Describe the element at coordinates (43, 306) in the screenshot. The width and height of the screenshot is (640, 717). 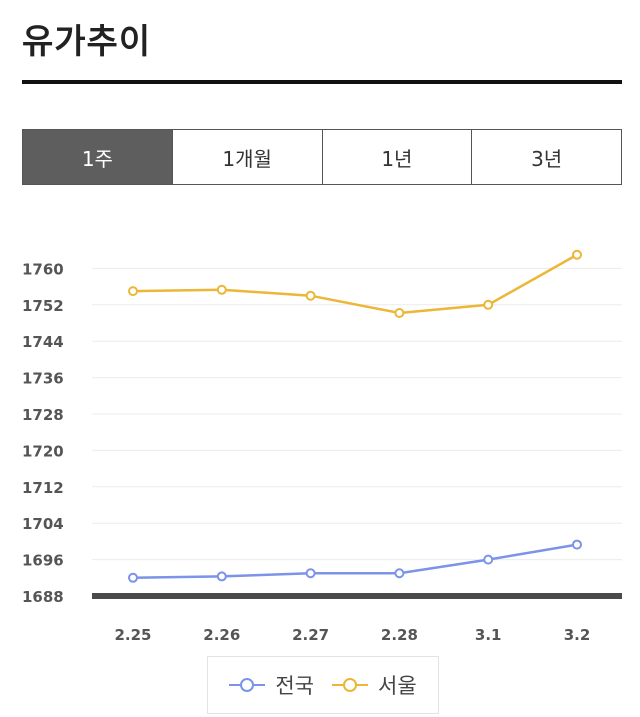
I see `y-tick-label: 1752` at that location.